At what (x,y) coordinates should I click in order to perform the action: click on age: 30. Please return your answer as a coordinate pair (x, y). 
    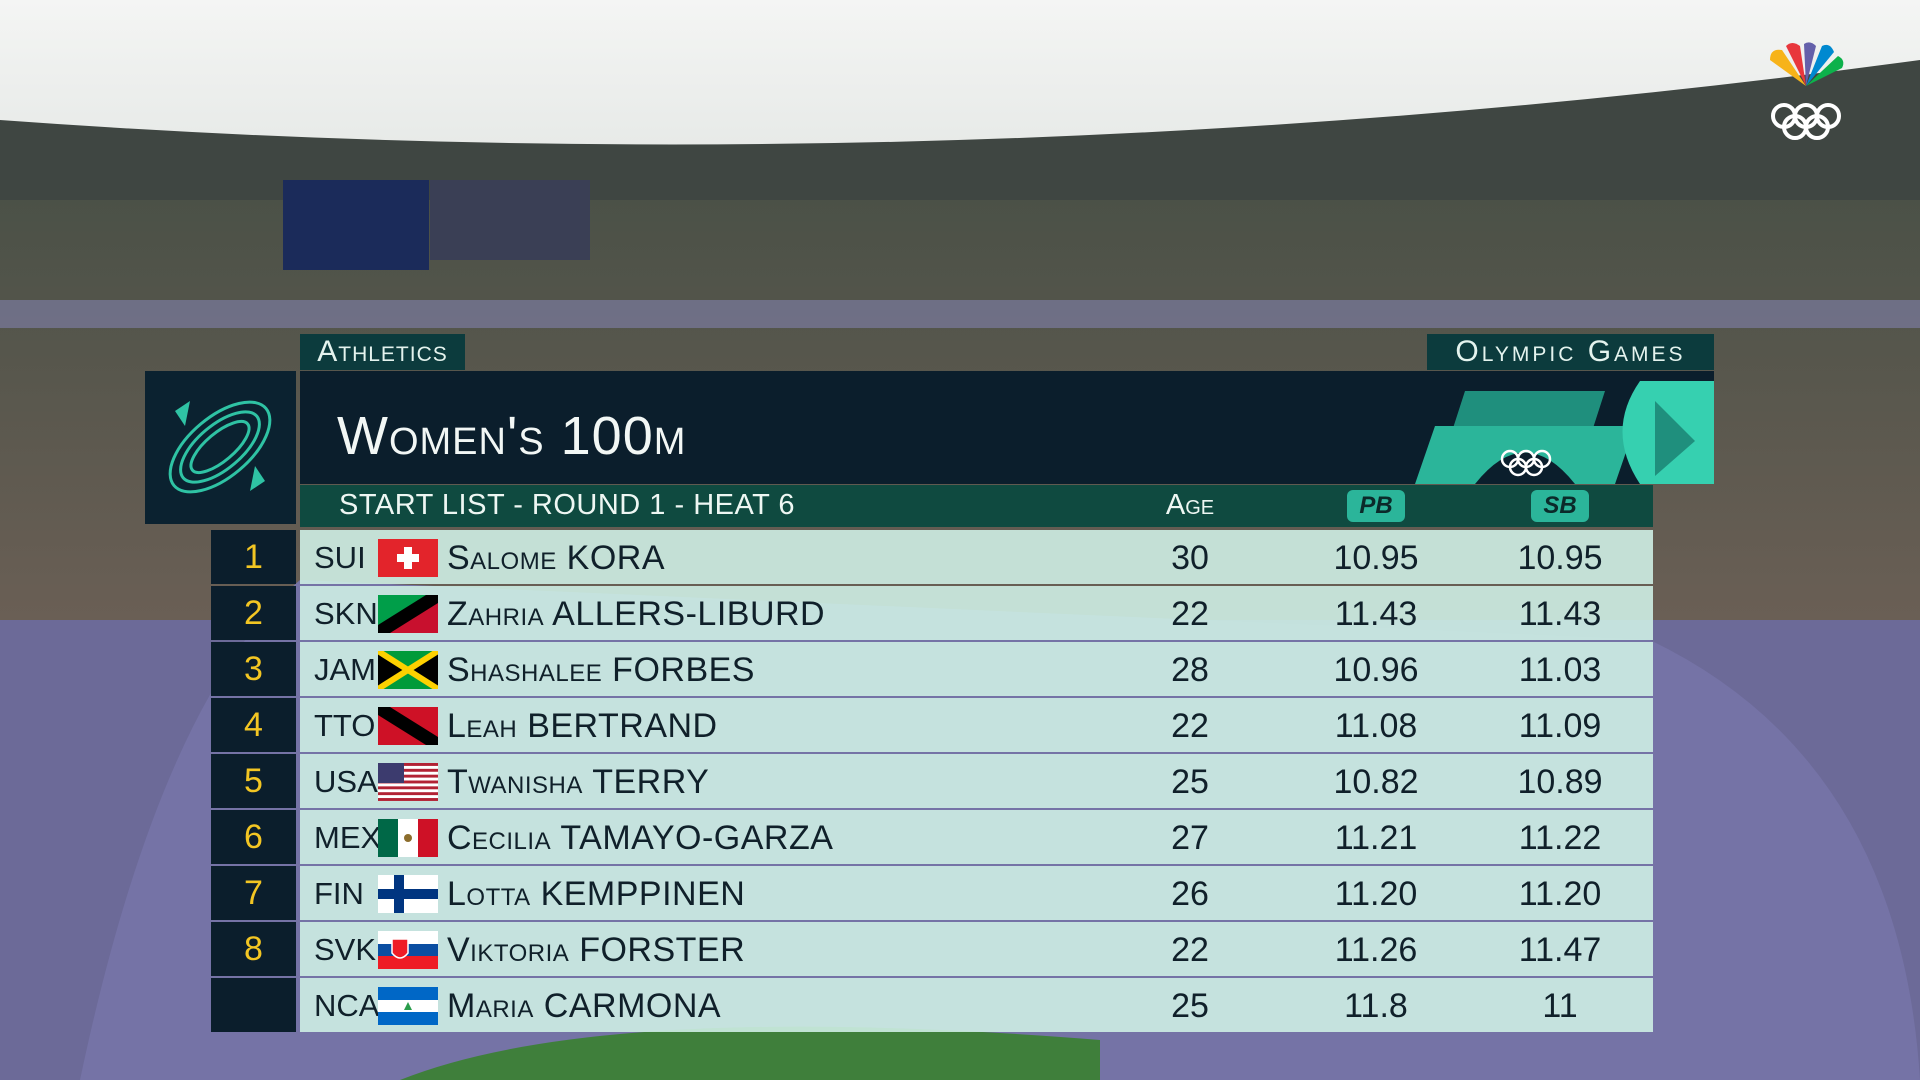
    Looking at the image, I should click on (1190, 558).